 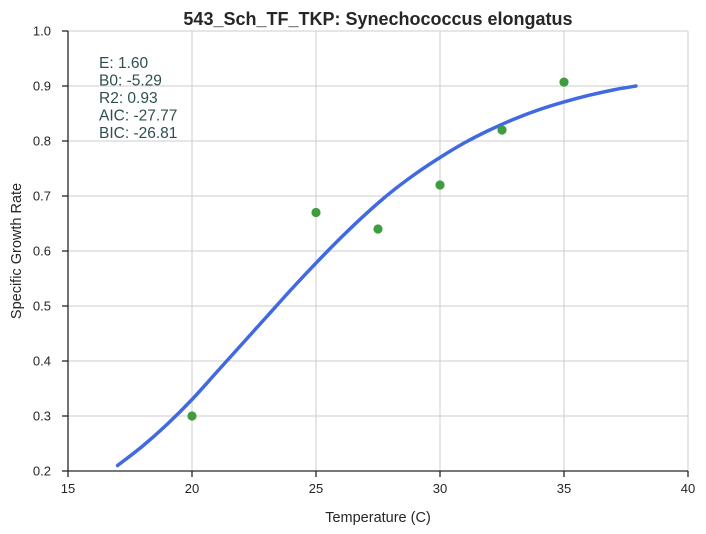 I want to click on y-tick-label: 0.4, so click(x=42, y=361).